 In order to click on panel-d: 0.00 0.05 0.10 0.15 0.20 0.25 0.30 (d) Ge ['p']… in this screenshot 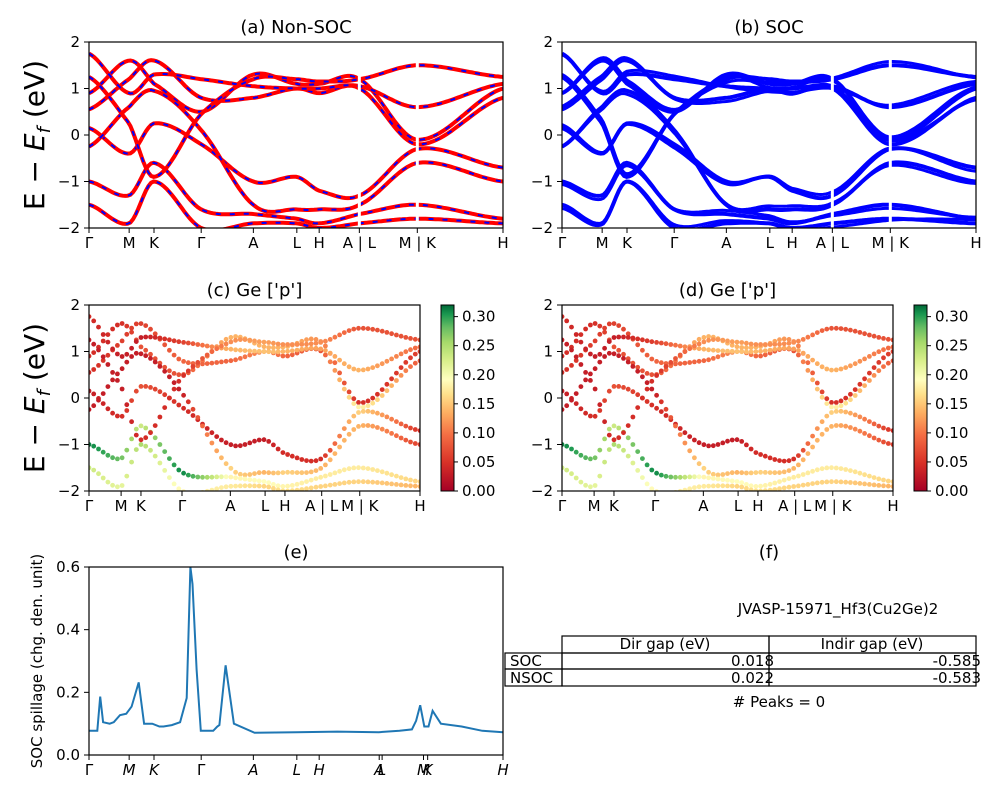, I will do `click(750, 397)`.